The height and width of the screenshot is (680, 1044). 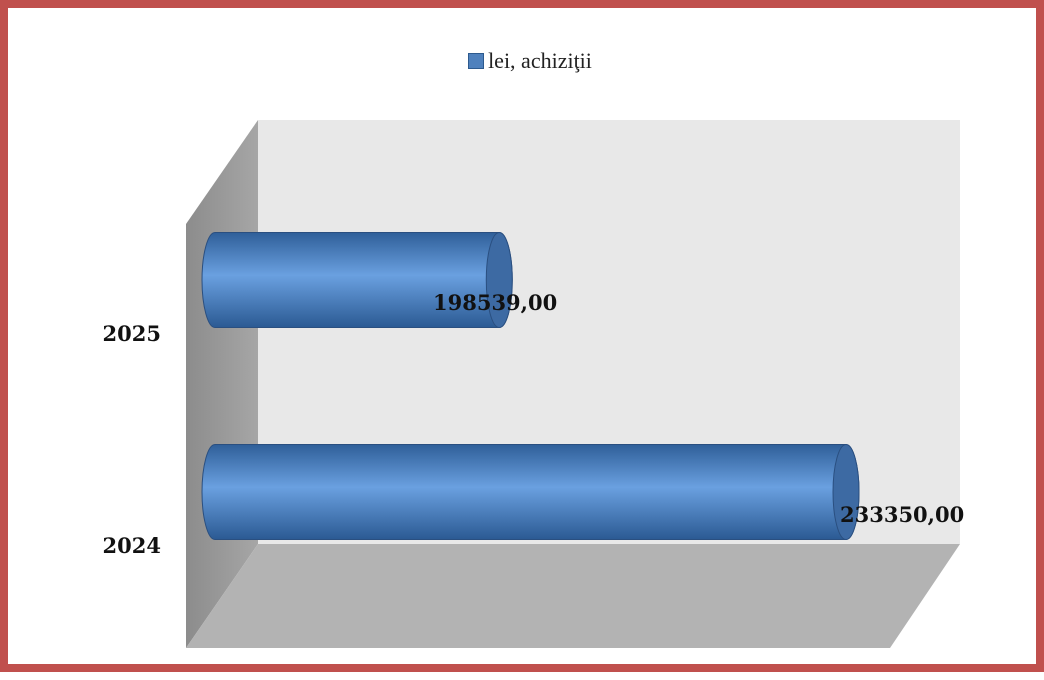 What do you see at coordinates (499, 280) in the screenshot?
I see `bar-end-cap-2025` at bounding box center [499, 280].